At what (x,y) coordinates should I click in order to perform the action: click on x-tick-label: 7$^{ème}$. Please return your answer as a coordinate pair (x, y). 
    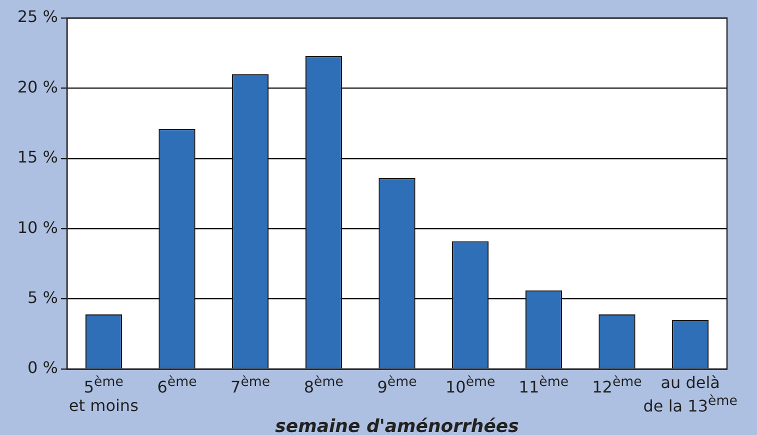
    Looking at the image, I should click on (250, 385).